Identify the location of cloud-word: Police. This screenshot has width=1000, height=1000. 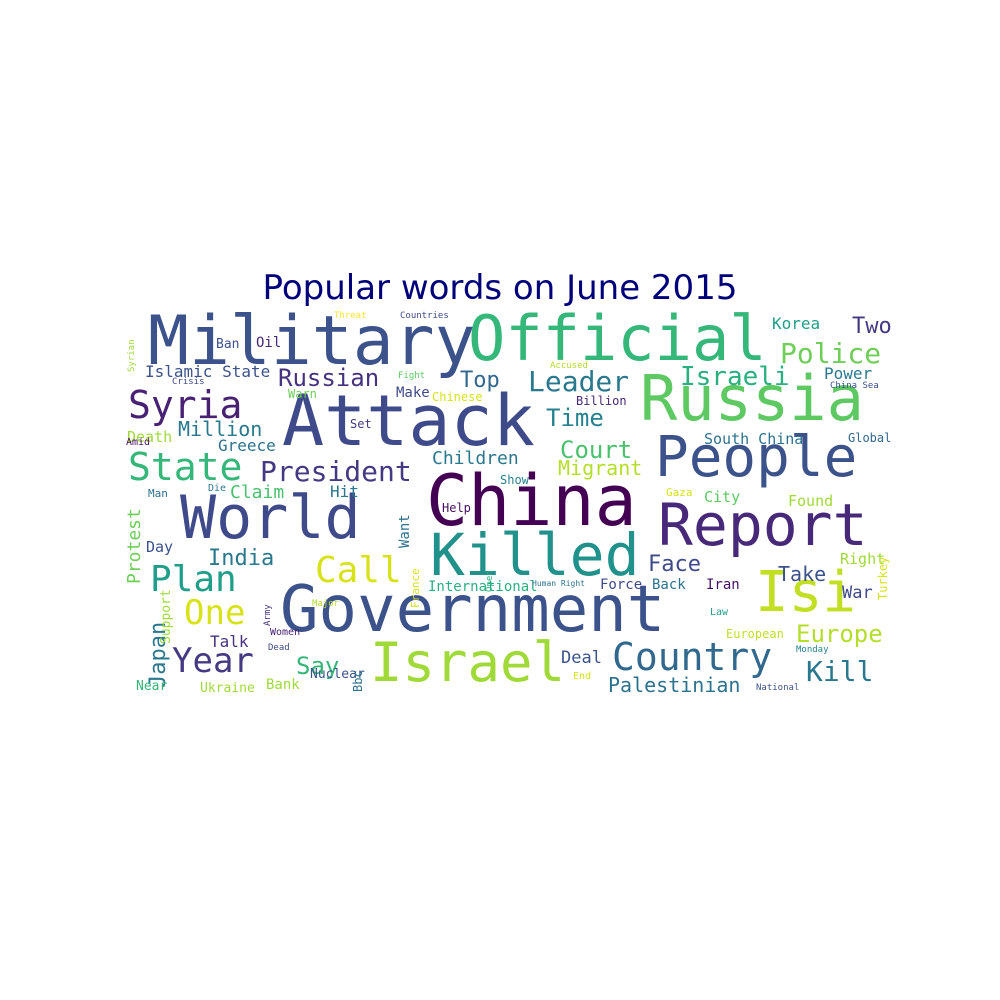
(831, 353).